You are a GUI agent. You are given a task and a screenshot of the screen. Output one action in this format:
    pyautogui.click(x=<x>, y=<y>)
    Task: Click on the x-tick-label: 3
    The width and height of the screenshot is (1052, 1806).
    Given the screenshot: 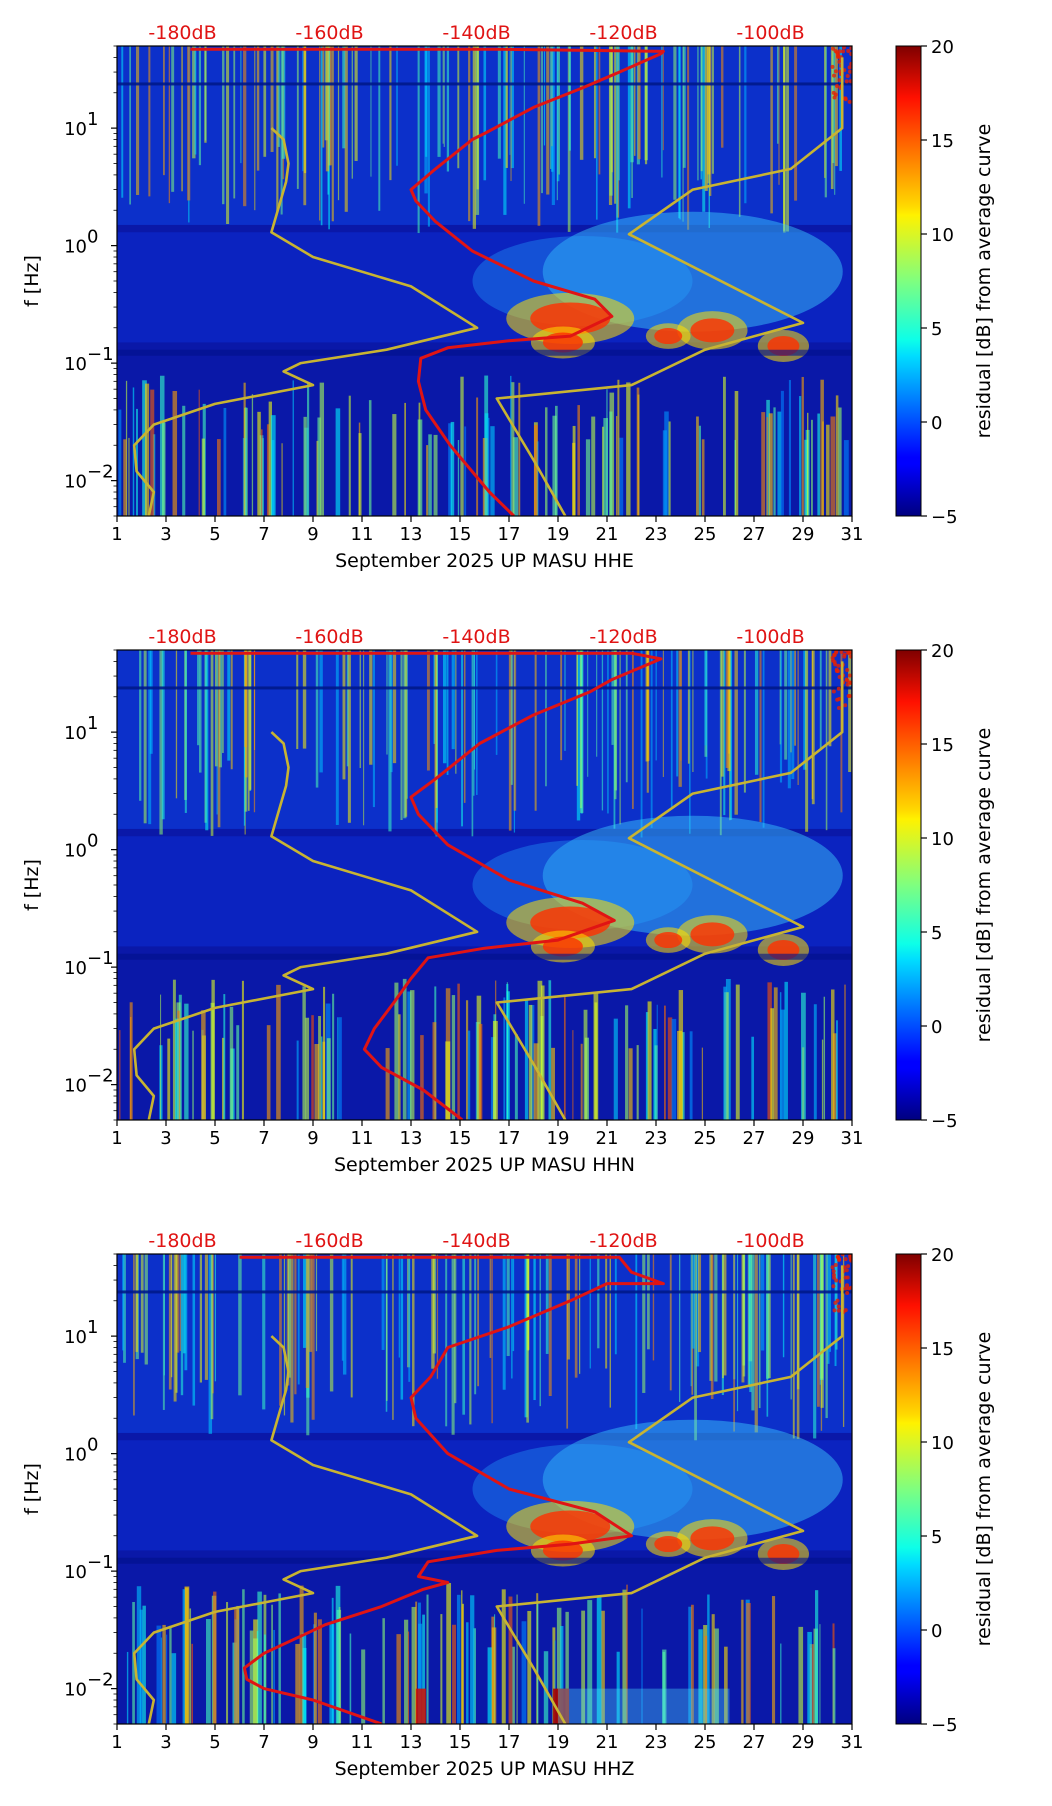 What is the action you would take?
    pyautogui.click(x=165, y=1138)
    